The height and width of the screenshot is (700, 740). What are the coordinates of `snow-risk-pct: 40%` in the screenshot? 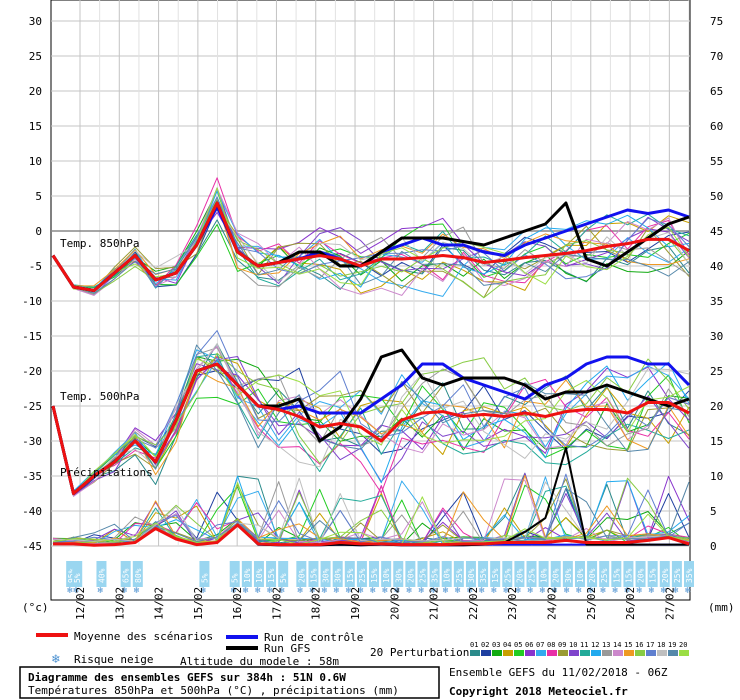 It's located at (101, 575).